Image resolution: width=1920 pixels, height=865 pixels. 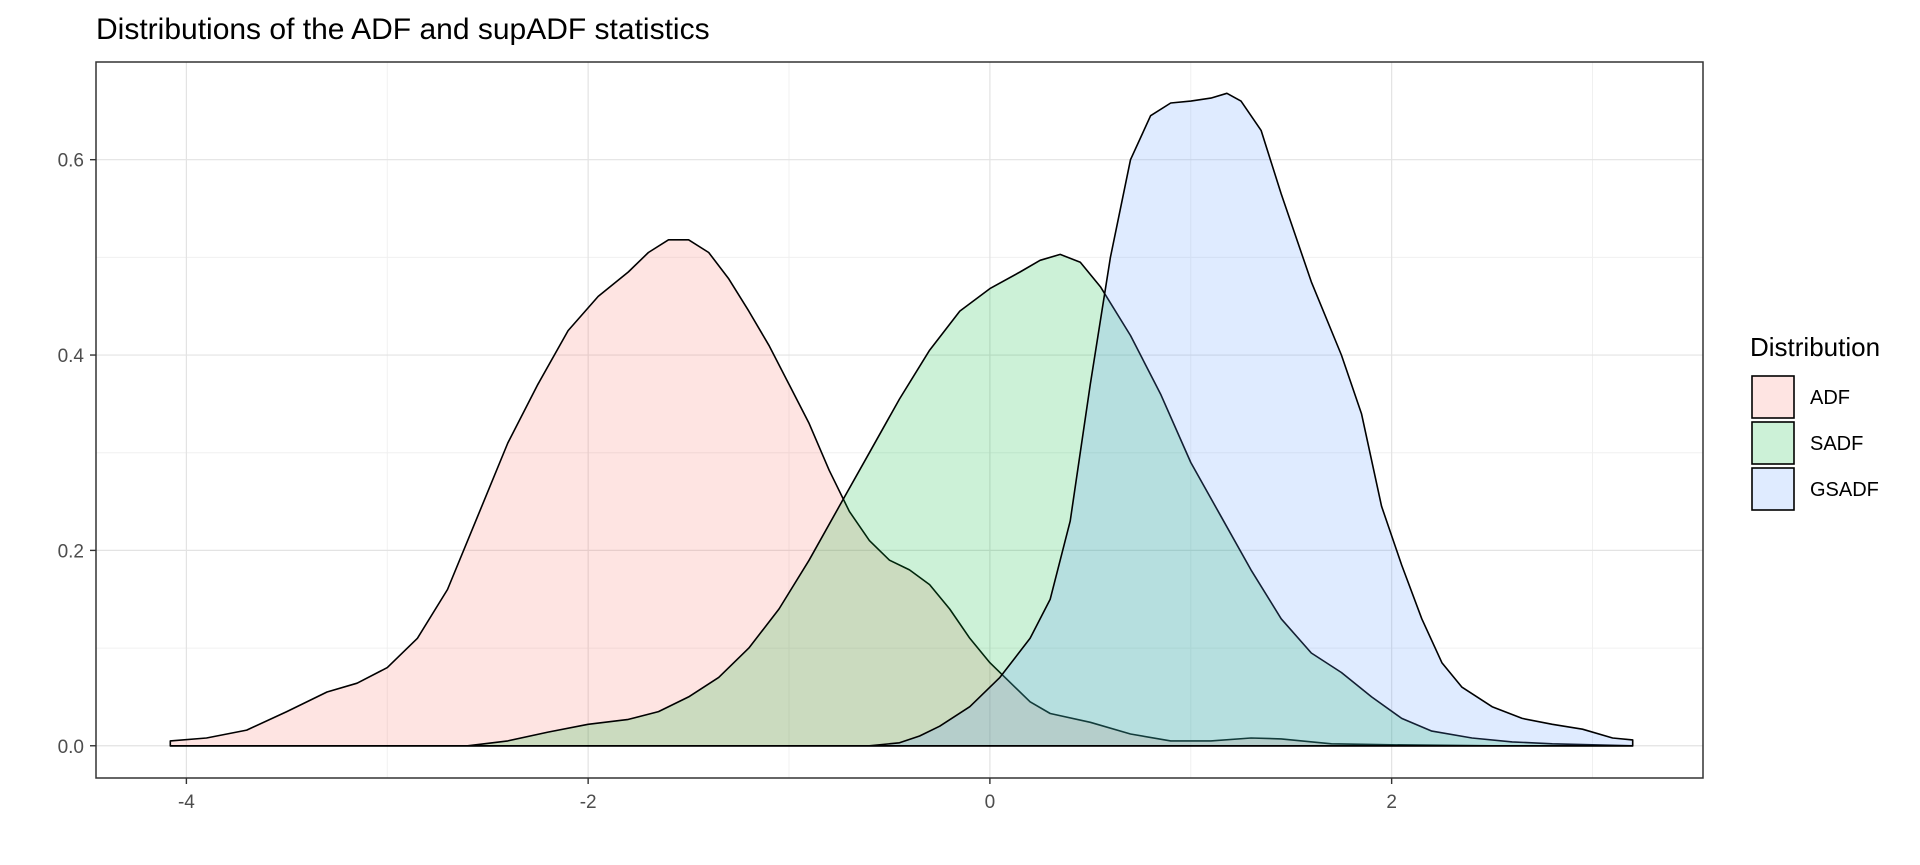 What do you see at coordinates (71, 161) in the screenshot?
I see `y-tick-label: 0.6` at bounding box center [71, 161].